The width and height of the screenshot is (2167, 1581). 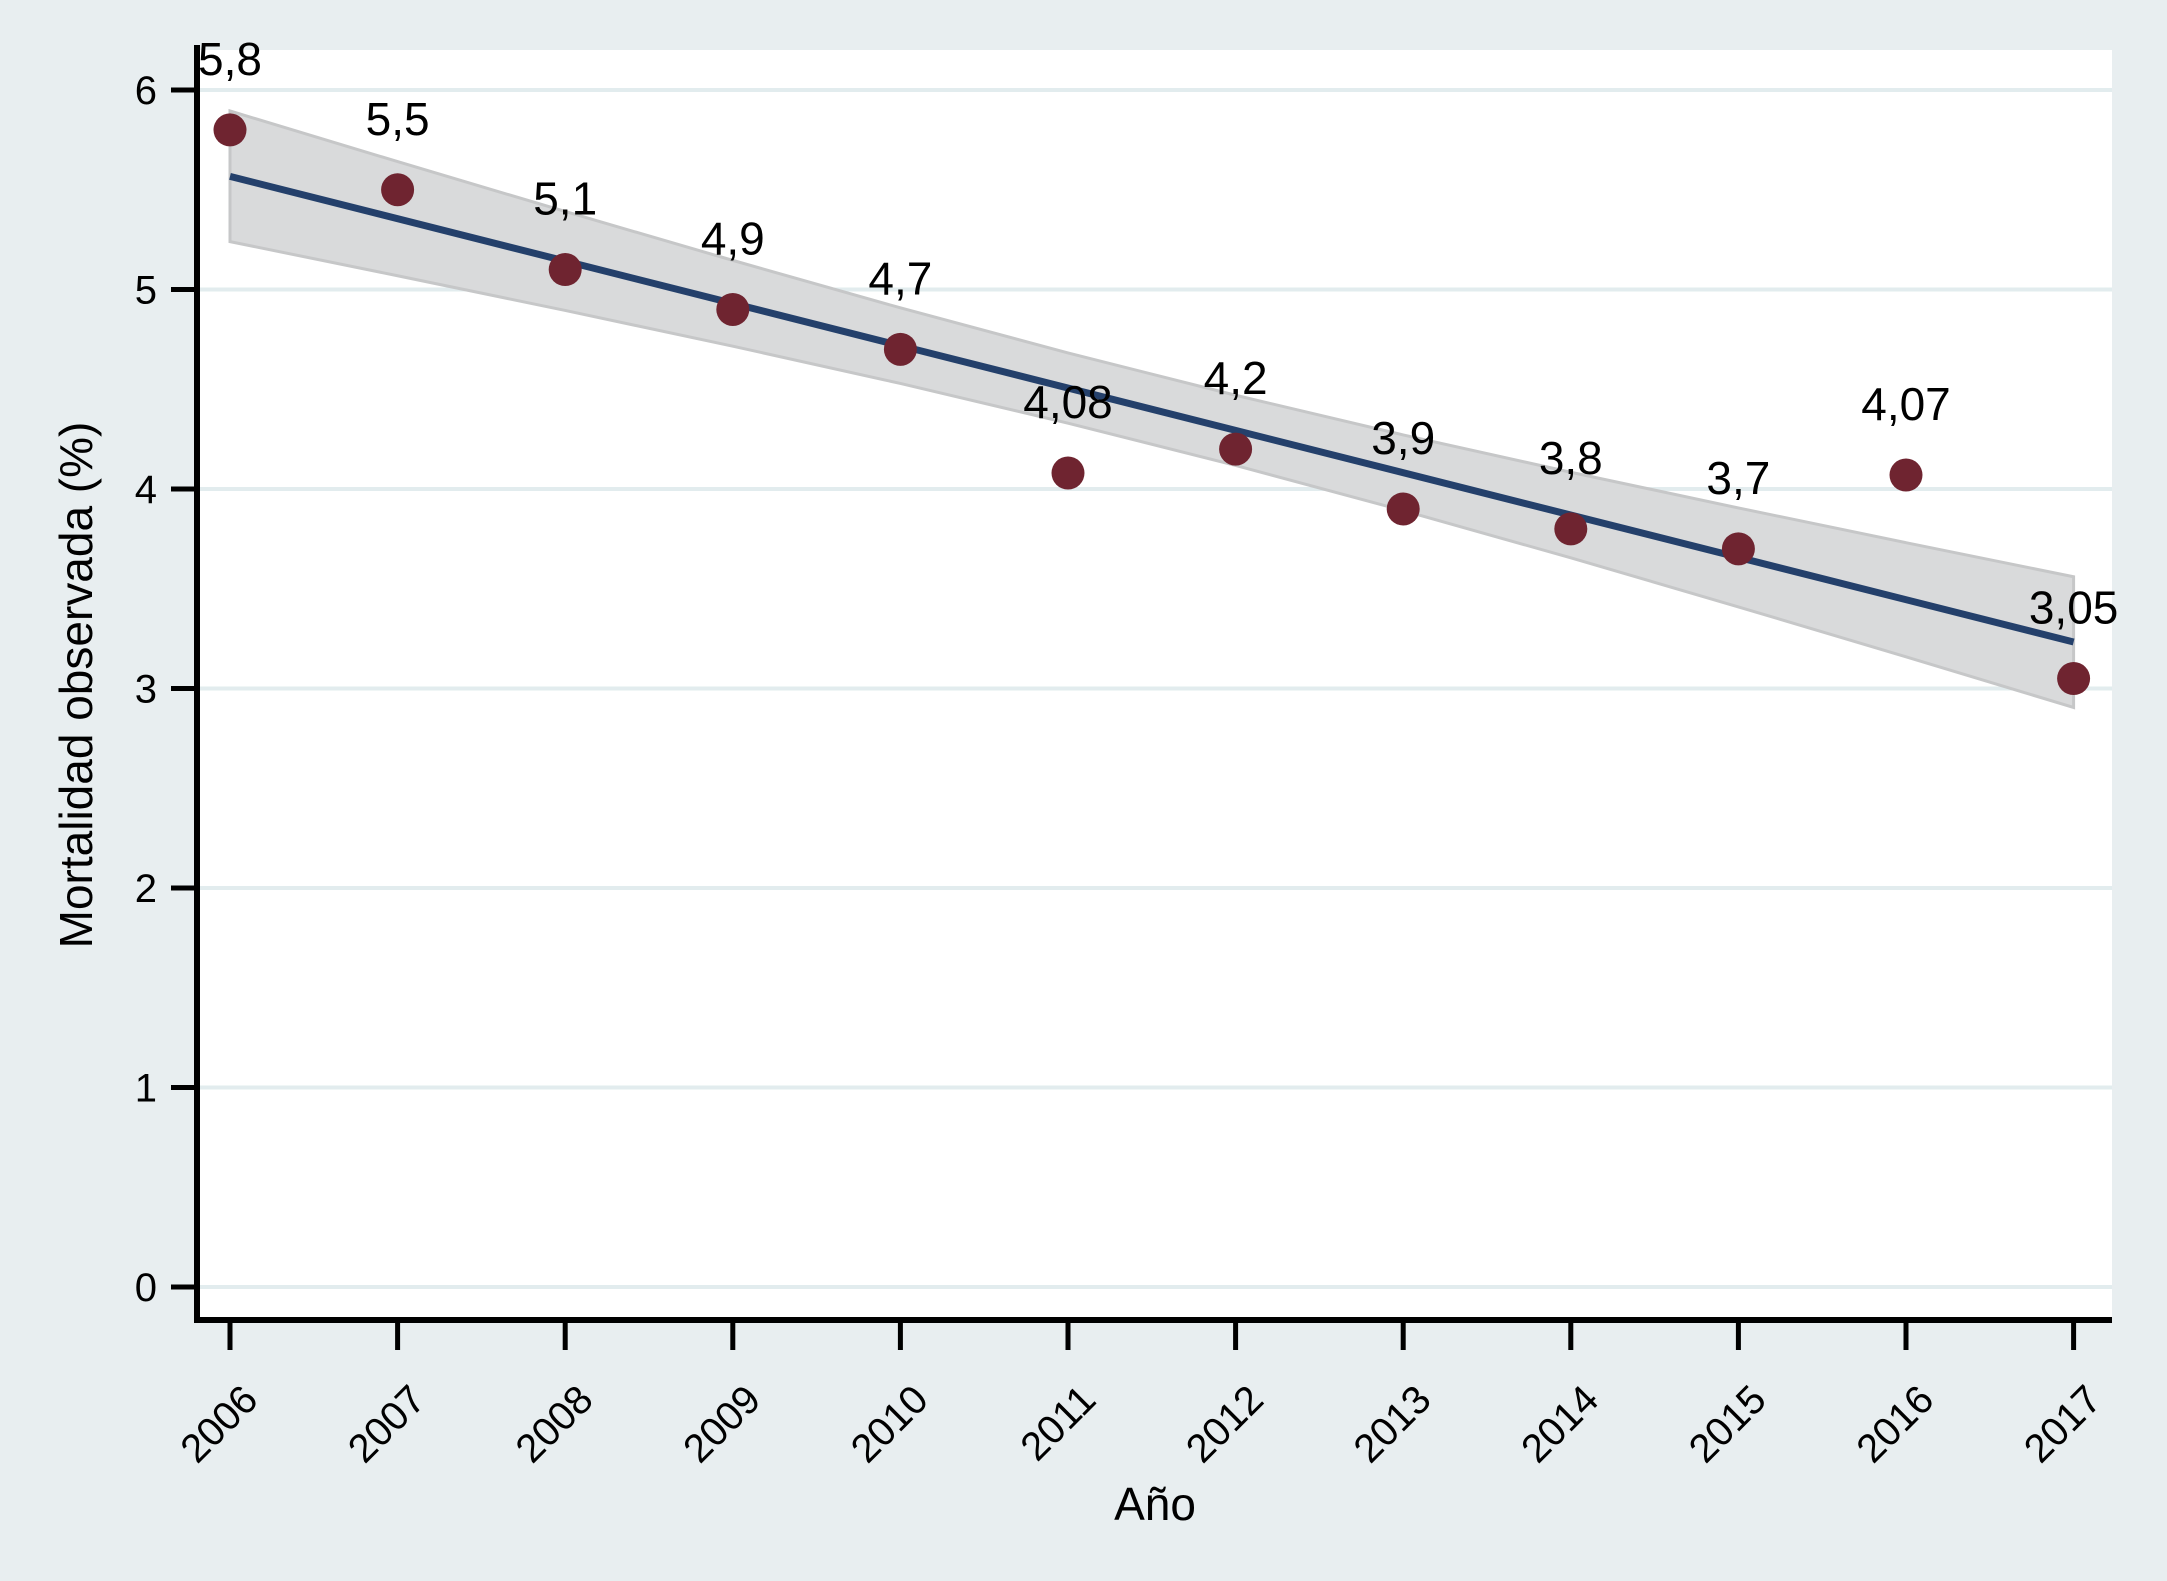 I want to click on y-tick-label: 6, so click(x=146, y=91).